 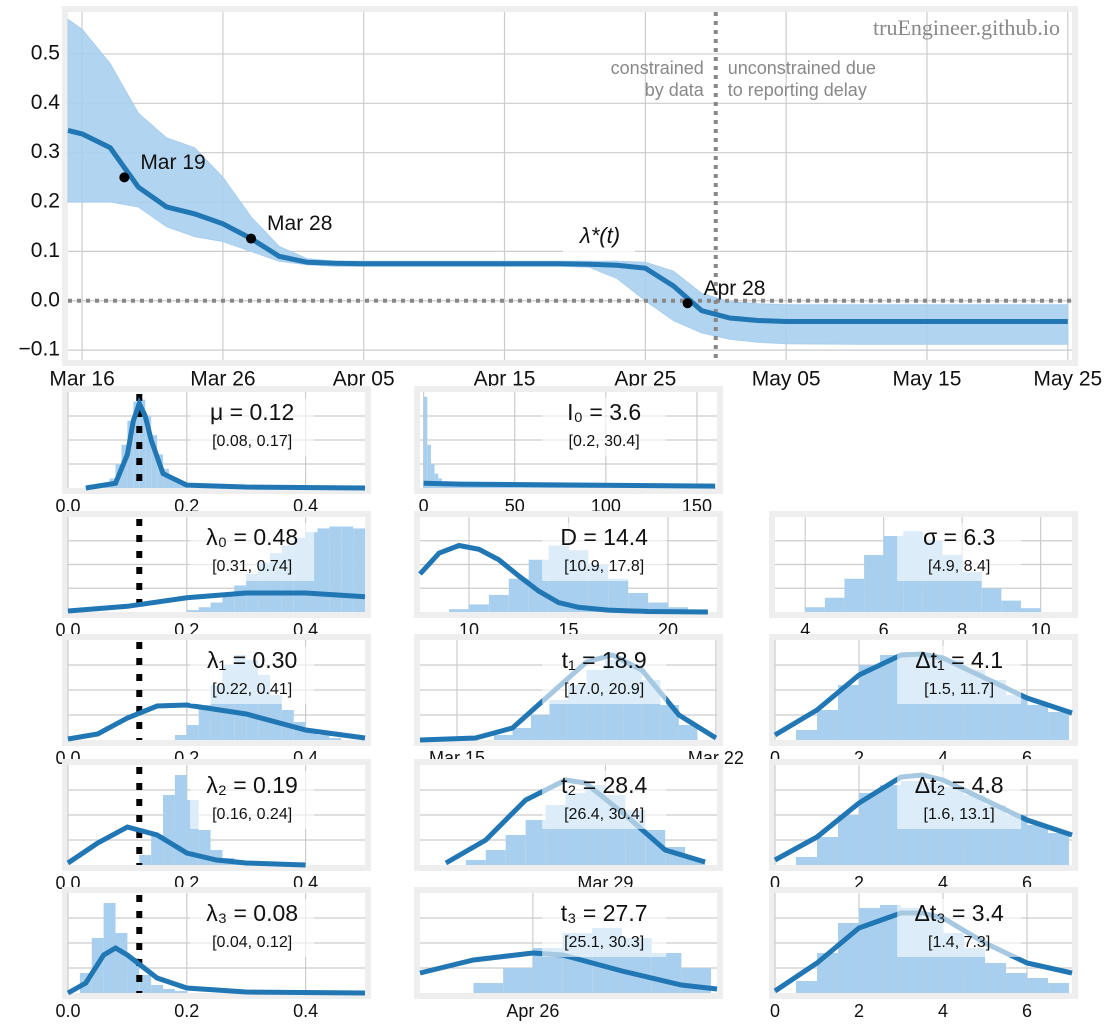 I want to click on param-title: Δt₂ = 4.8, so click(x=959, y=785).